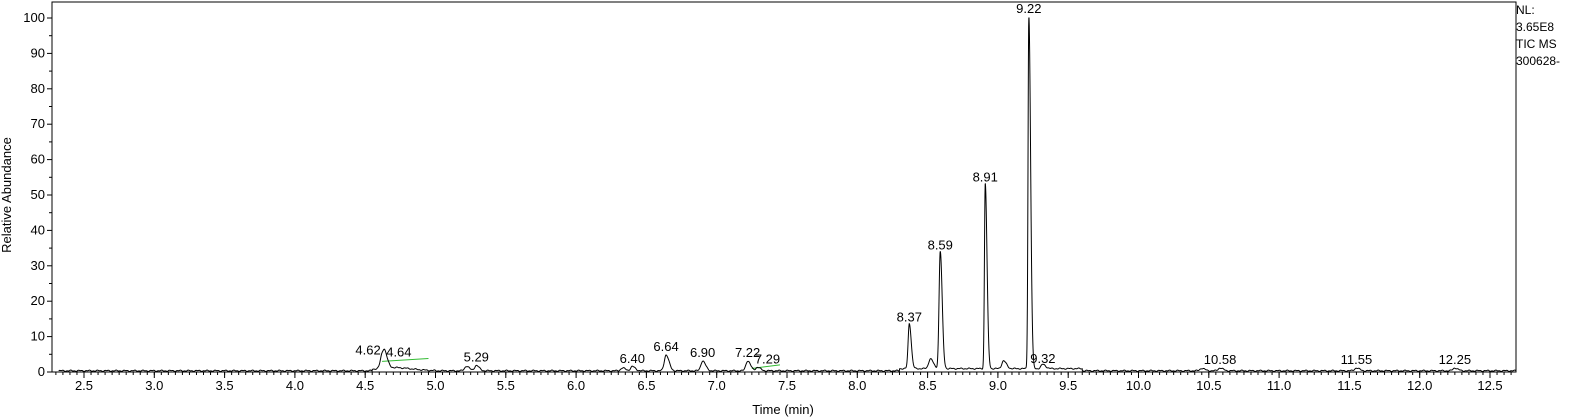 The height and width of the screenshot is (419, 1573). I want to click on y-tick-label: 50, so click(38, 194).